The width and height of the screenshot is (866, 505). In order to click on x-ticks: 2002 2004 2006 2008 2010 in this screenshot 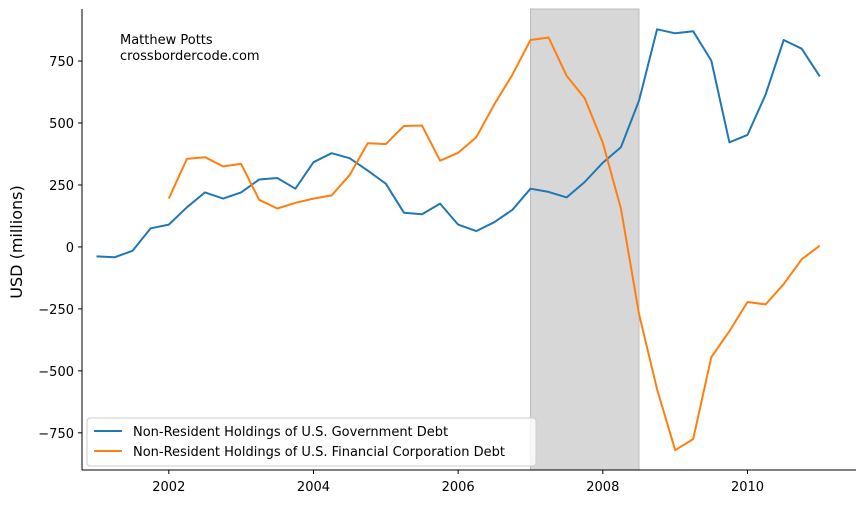, I will do `click(458, 482)`.